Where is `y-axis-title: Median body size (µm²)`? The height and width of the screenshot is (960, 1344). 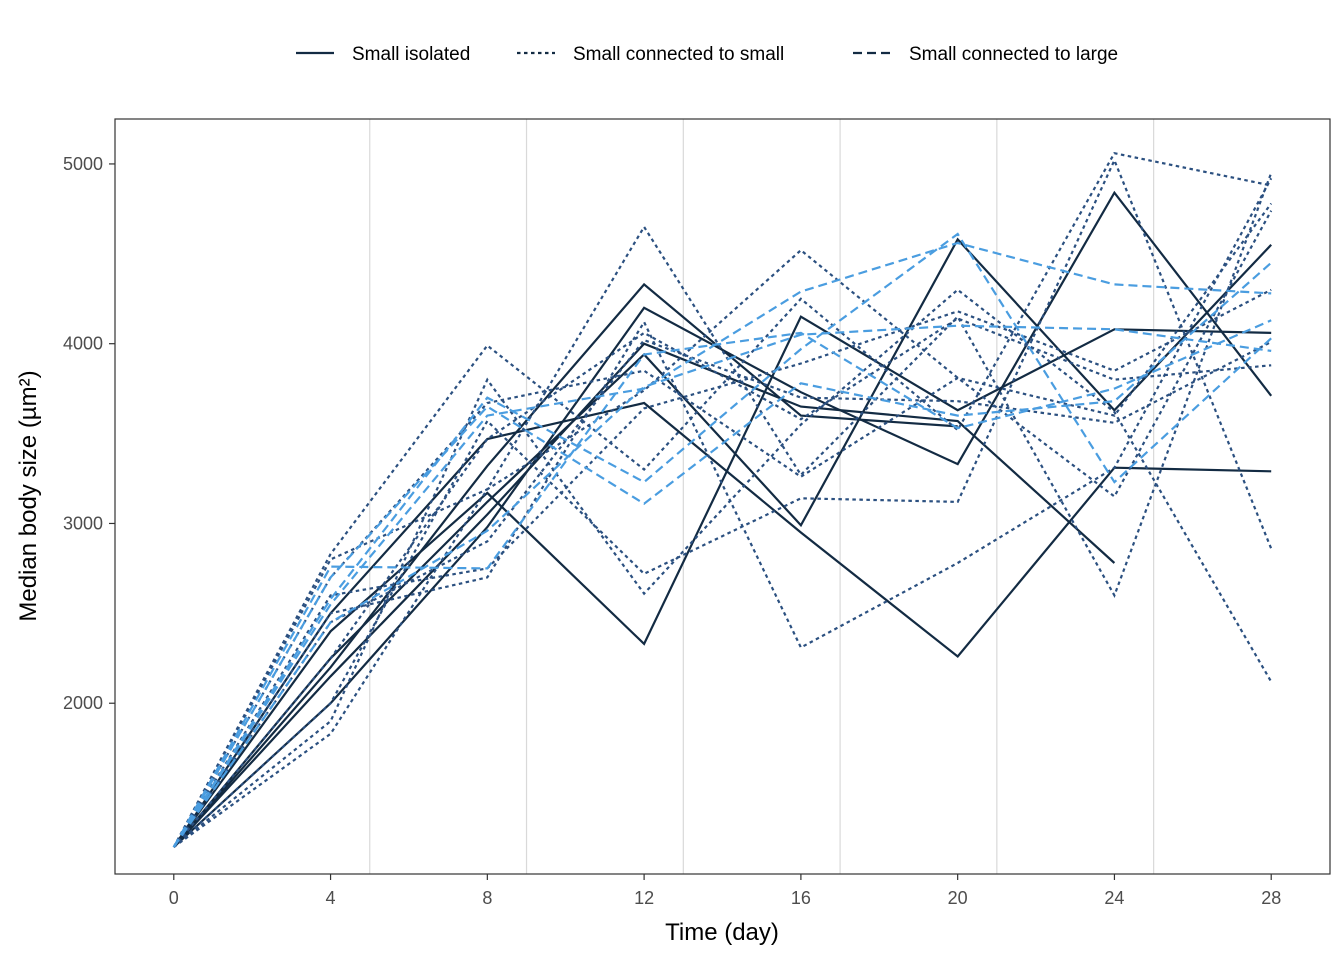
y-axis-title: Median body size (µm²) is located at coordinates (28, 495).